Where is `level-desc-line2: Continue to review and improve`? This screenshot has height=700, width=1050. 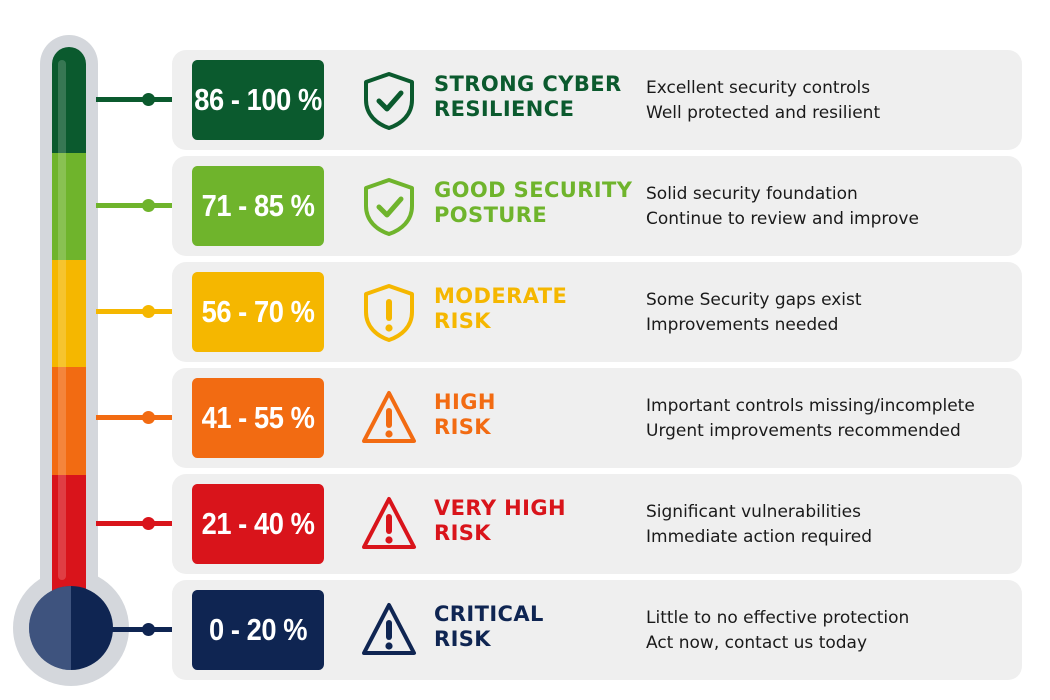 level-desc-line2: Continue to review and improve is located at coordinates (782, 219).